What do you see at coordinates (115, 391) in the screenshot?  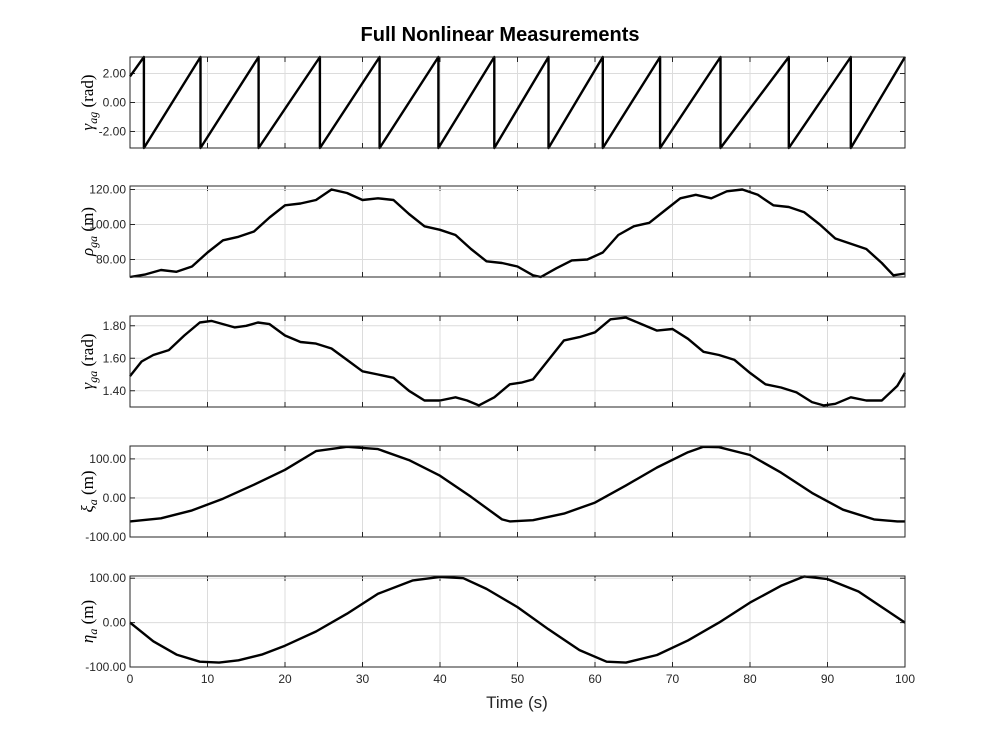 I see `y-tick-label: 1.40` at bounding box center [115, 391].